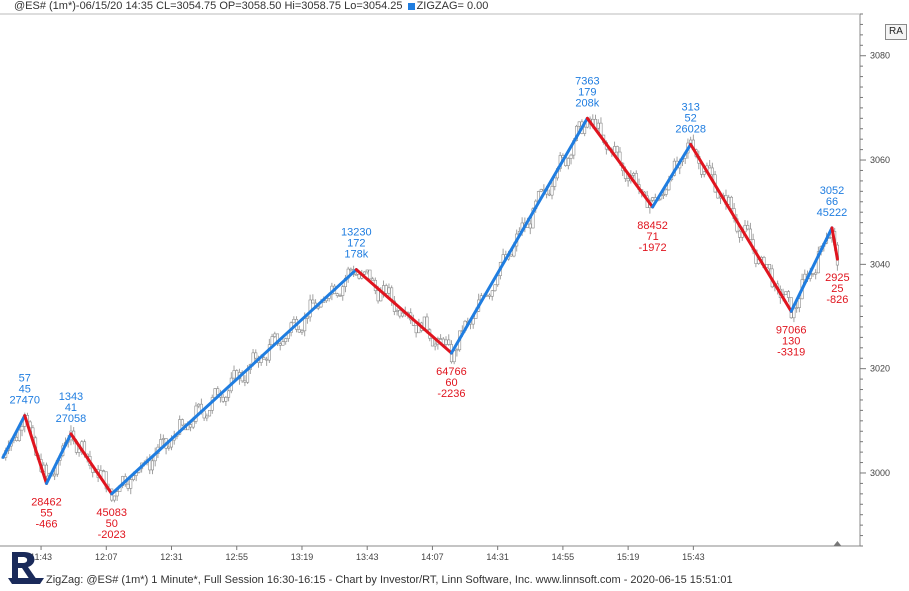 Image resolution: width=909 pixels, height=591 pixels. Describe the element at coordinates (791, 330) in the screenshot. I see `pivot-annotation-label: 97066` at that location.